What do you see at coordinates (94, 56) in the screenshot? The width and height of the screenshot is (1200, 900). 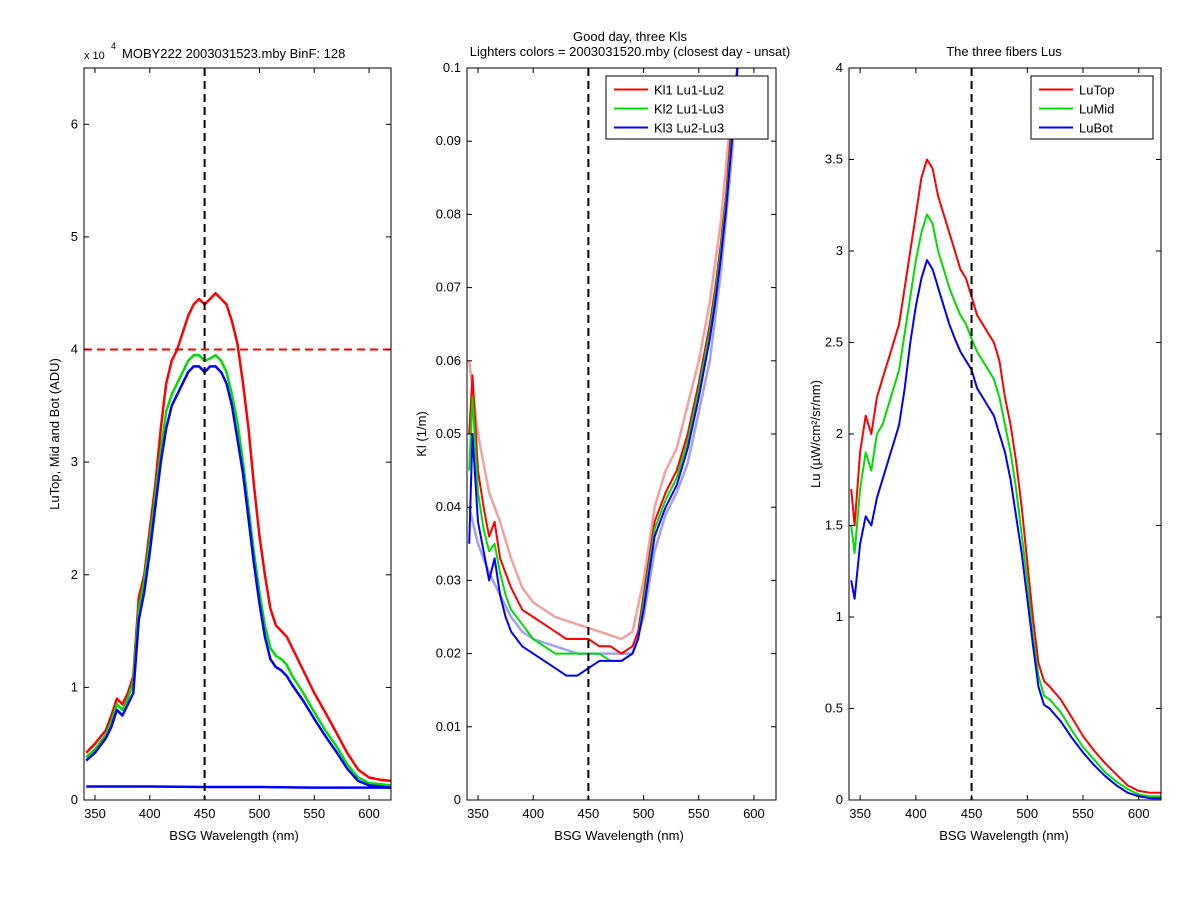 I see `chart-1-exponent-base: x 10` at bounding box center [94, 56].